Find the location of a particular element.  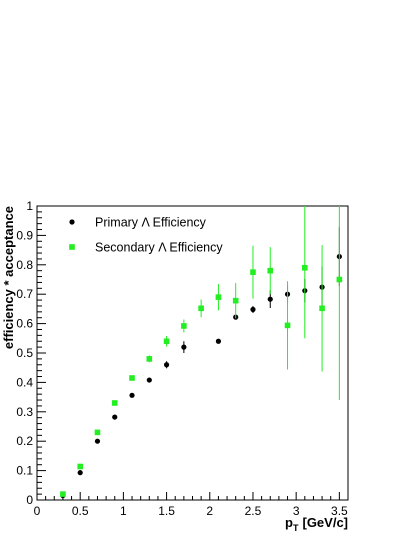

legend-label: Secondary Λ Efficiency is located at coordinates (159, 248).